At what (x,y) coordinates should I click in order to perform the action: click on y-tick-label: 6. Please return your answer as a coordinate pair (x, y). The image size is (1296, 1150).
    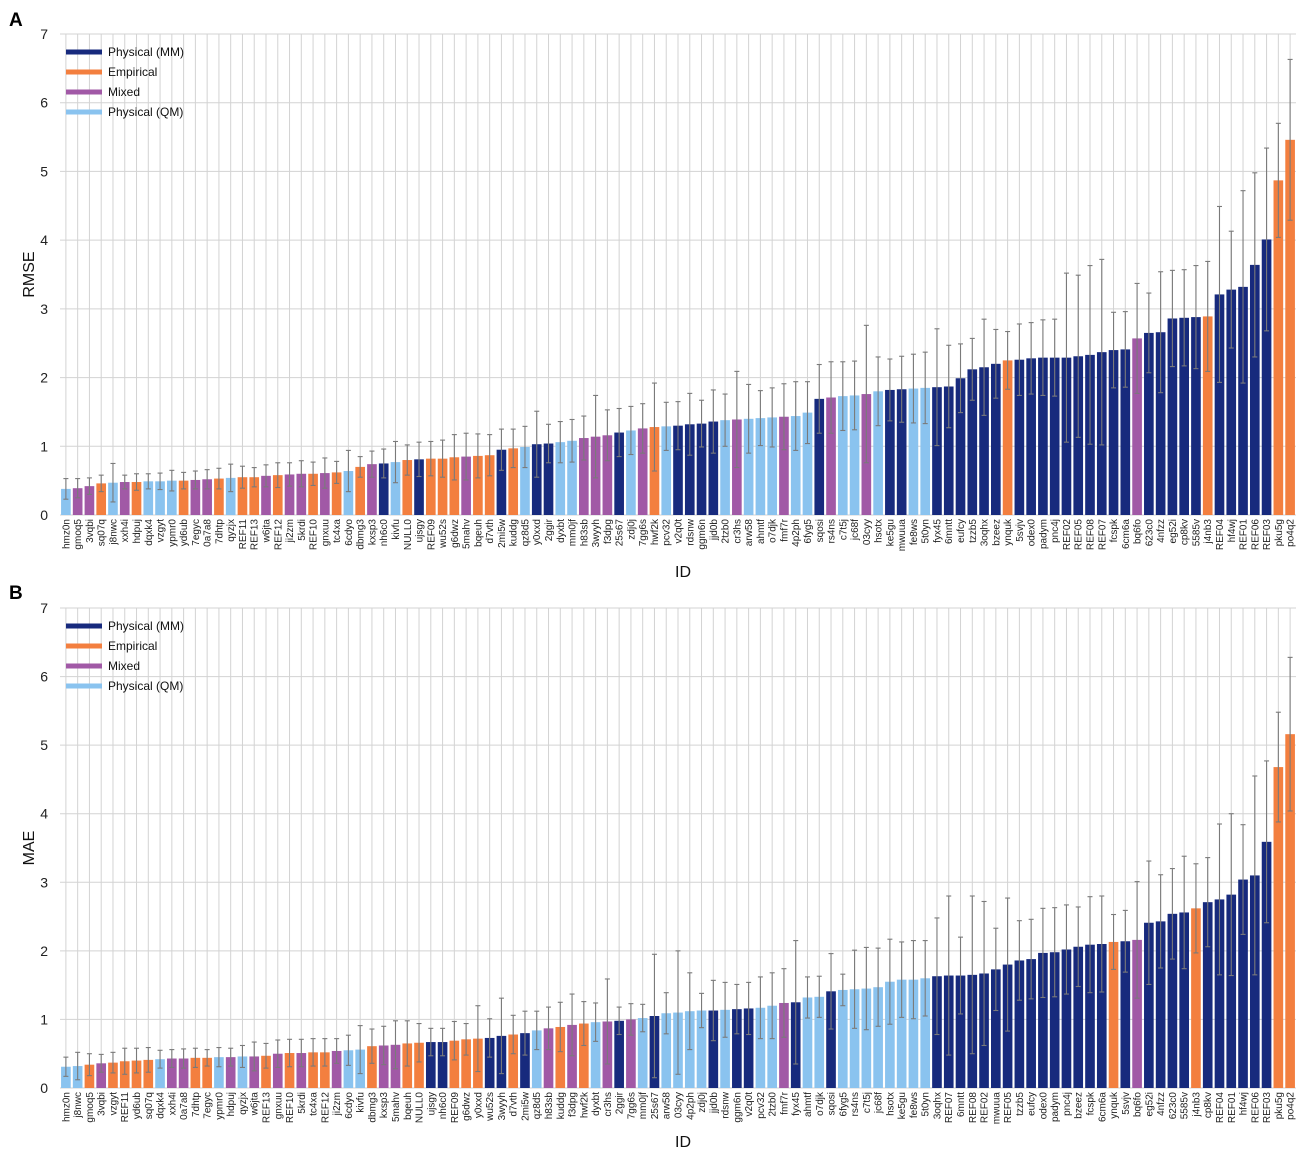
    Looking at the image, I should click on (44, 103).